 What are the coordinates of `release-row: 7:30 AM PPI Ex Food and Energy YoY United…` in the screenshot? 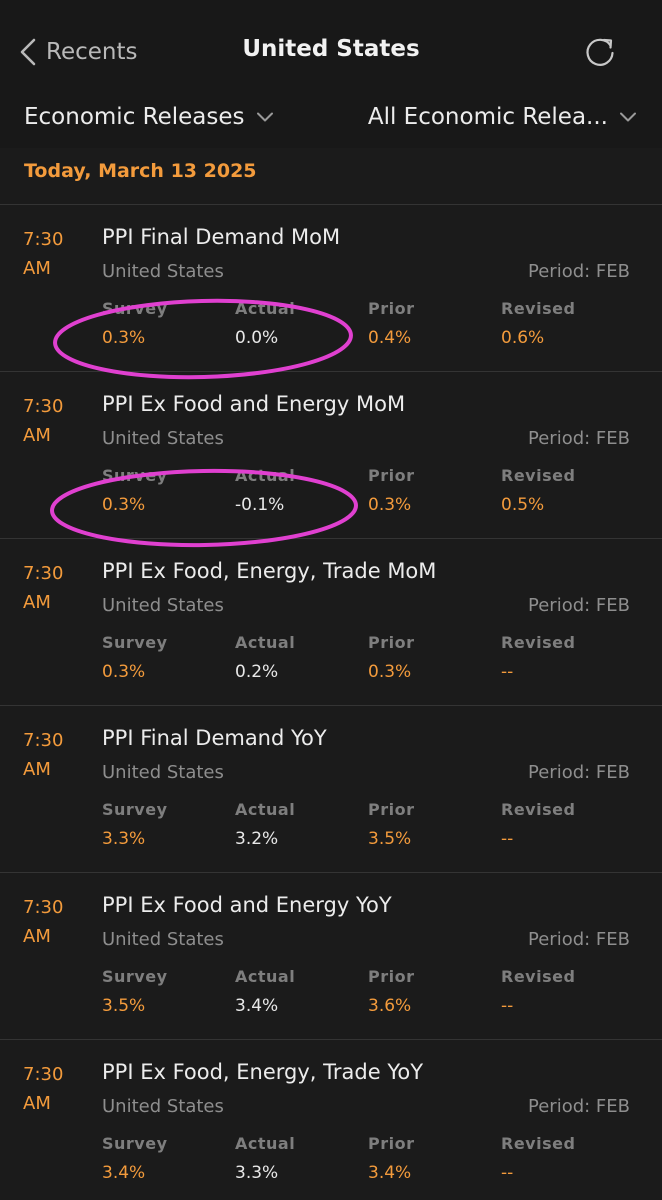 It's located at (331, 955).